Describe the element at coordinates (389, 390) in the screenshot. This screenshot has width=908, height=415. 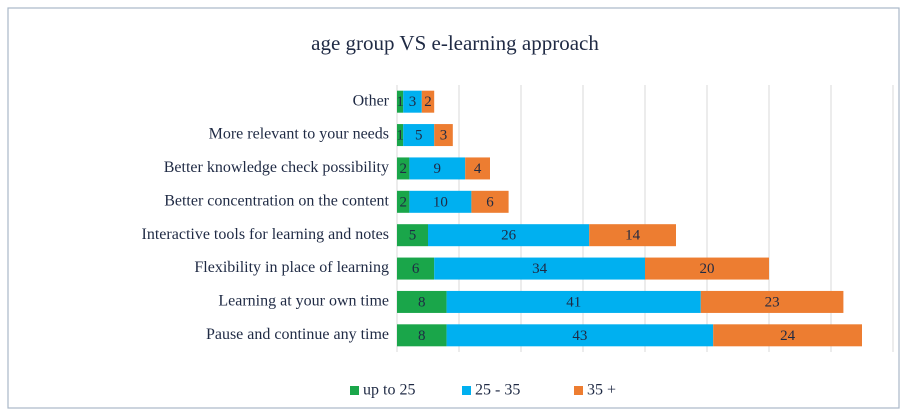
I see `legend-label: up to 25` at that location.